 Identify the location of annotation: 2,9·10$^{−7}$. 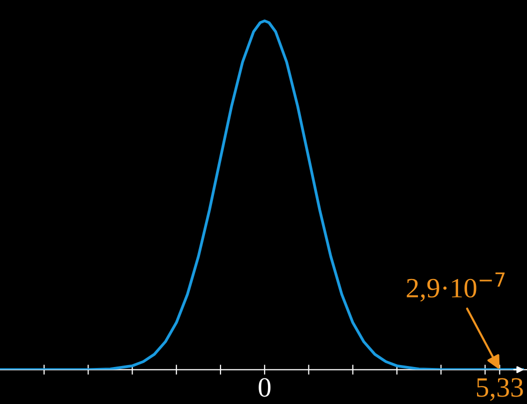
(455, 287).